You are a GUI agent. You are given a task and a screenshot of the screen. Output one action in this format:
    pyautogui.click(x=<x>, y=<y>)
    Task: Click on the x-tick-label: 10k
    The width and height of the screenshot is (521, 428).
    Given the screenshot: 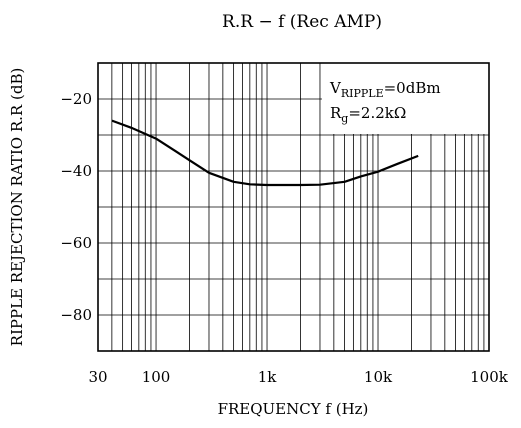 What is the action you would take?
    pyautogui.click(x=378, y=377)
    